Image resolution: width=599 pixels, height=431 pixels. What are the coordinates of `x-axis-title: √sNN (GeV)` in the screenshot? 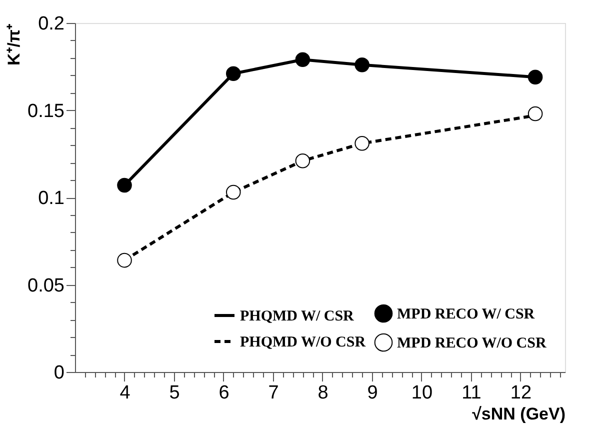 It's located at (519, 414).